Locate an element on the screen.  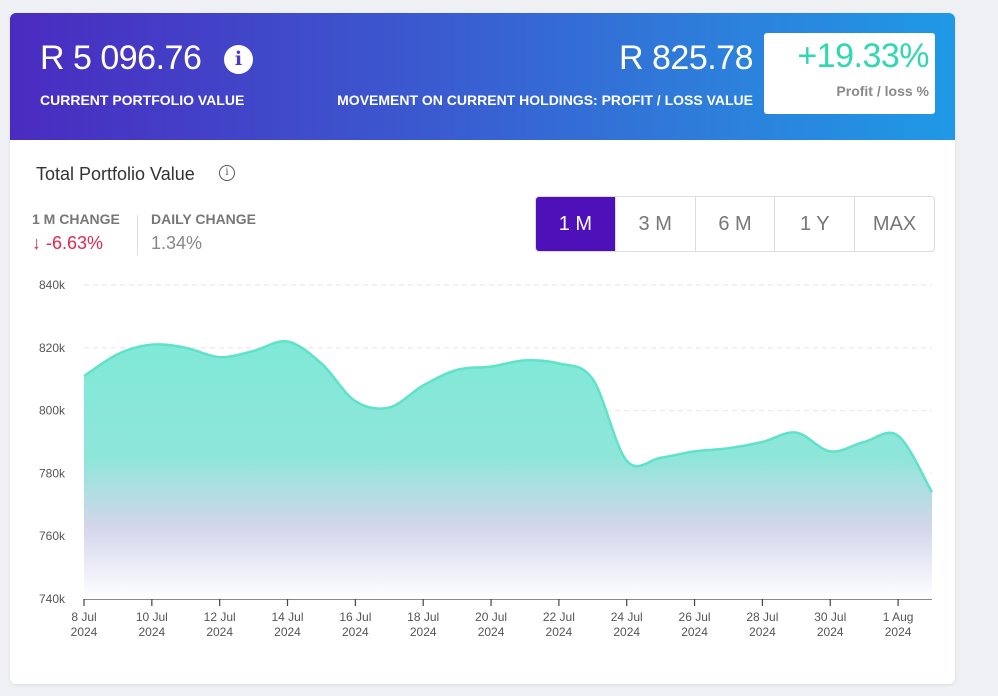
daily-change-label: DAILY CHANGE is located at coordinates (204, 219).